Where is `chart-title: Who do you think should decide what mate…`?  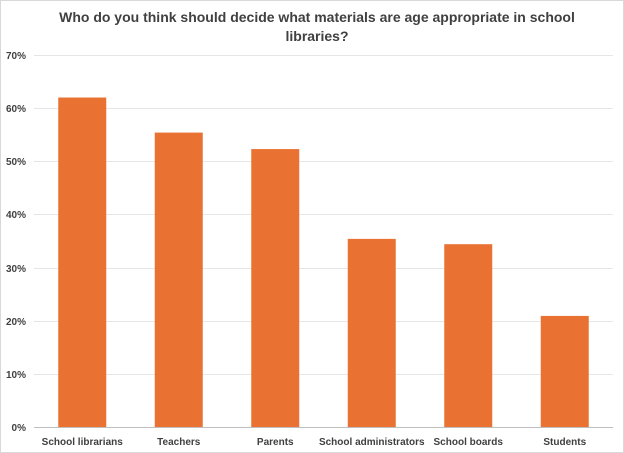
chart-title: Who do you think should decide what mate… is located at coordinates (317, 26).